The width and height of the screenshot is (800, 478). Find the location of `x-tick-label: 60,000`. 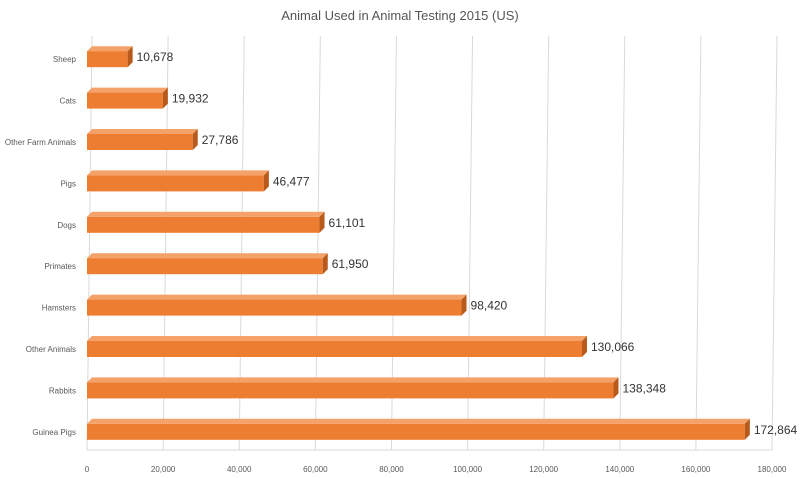

x-tick-label: 60,000 is located at coordinates (315, 469).